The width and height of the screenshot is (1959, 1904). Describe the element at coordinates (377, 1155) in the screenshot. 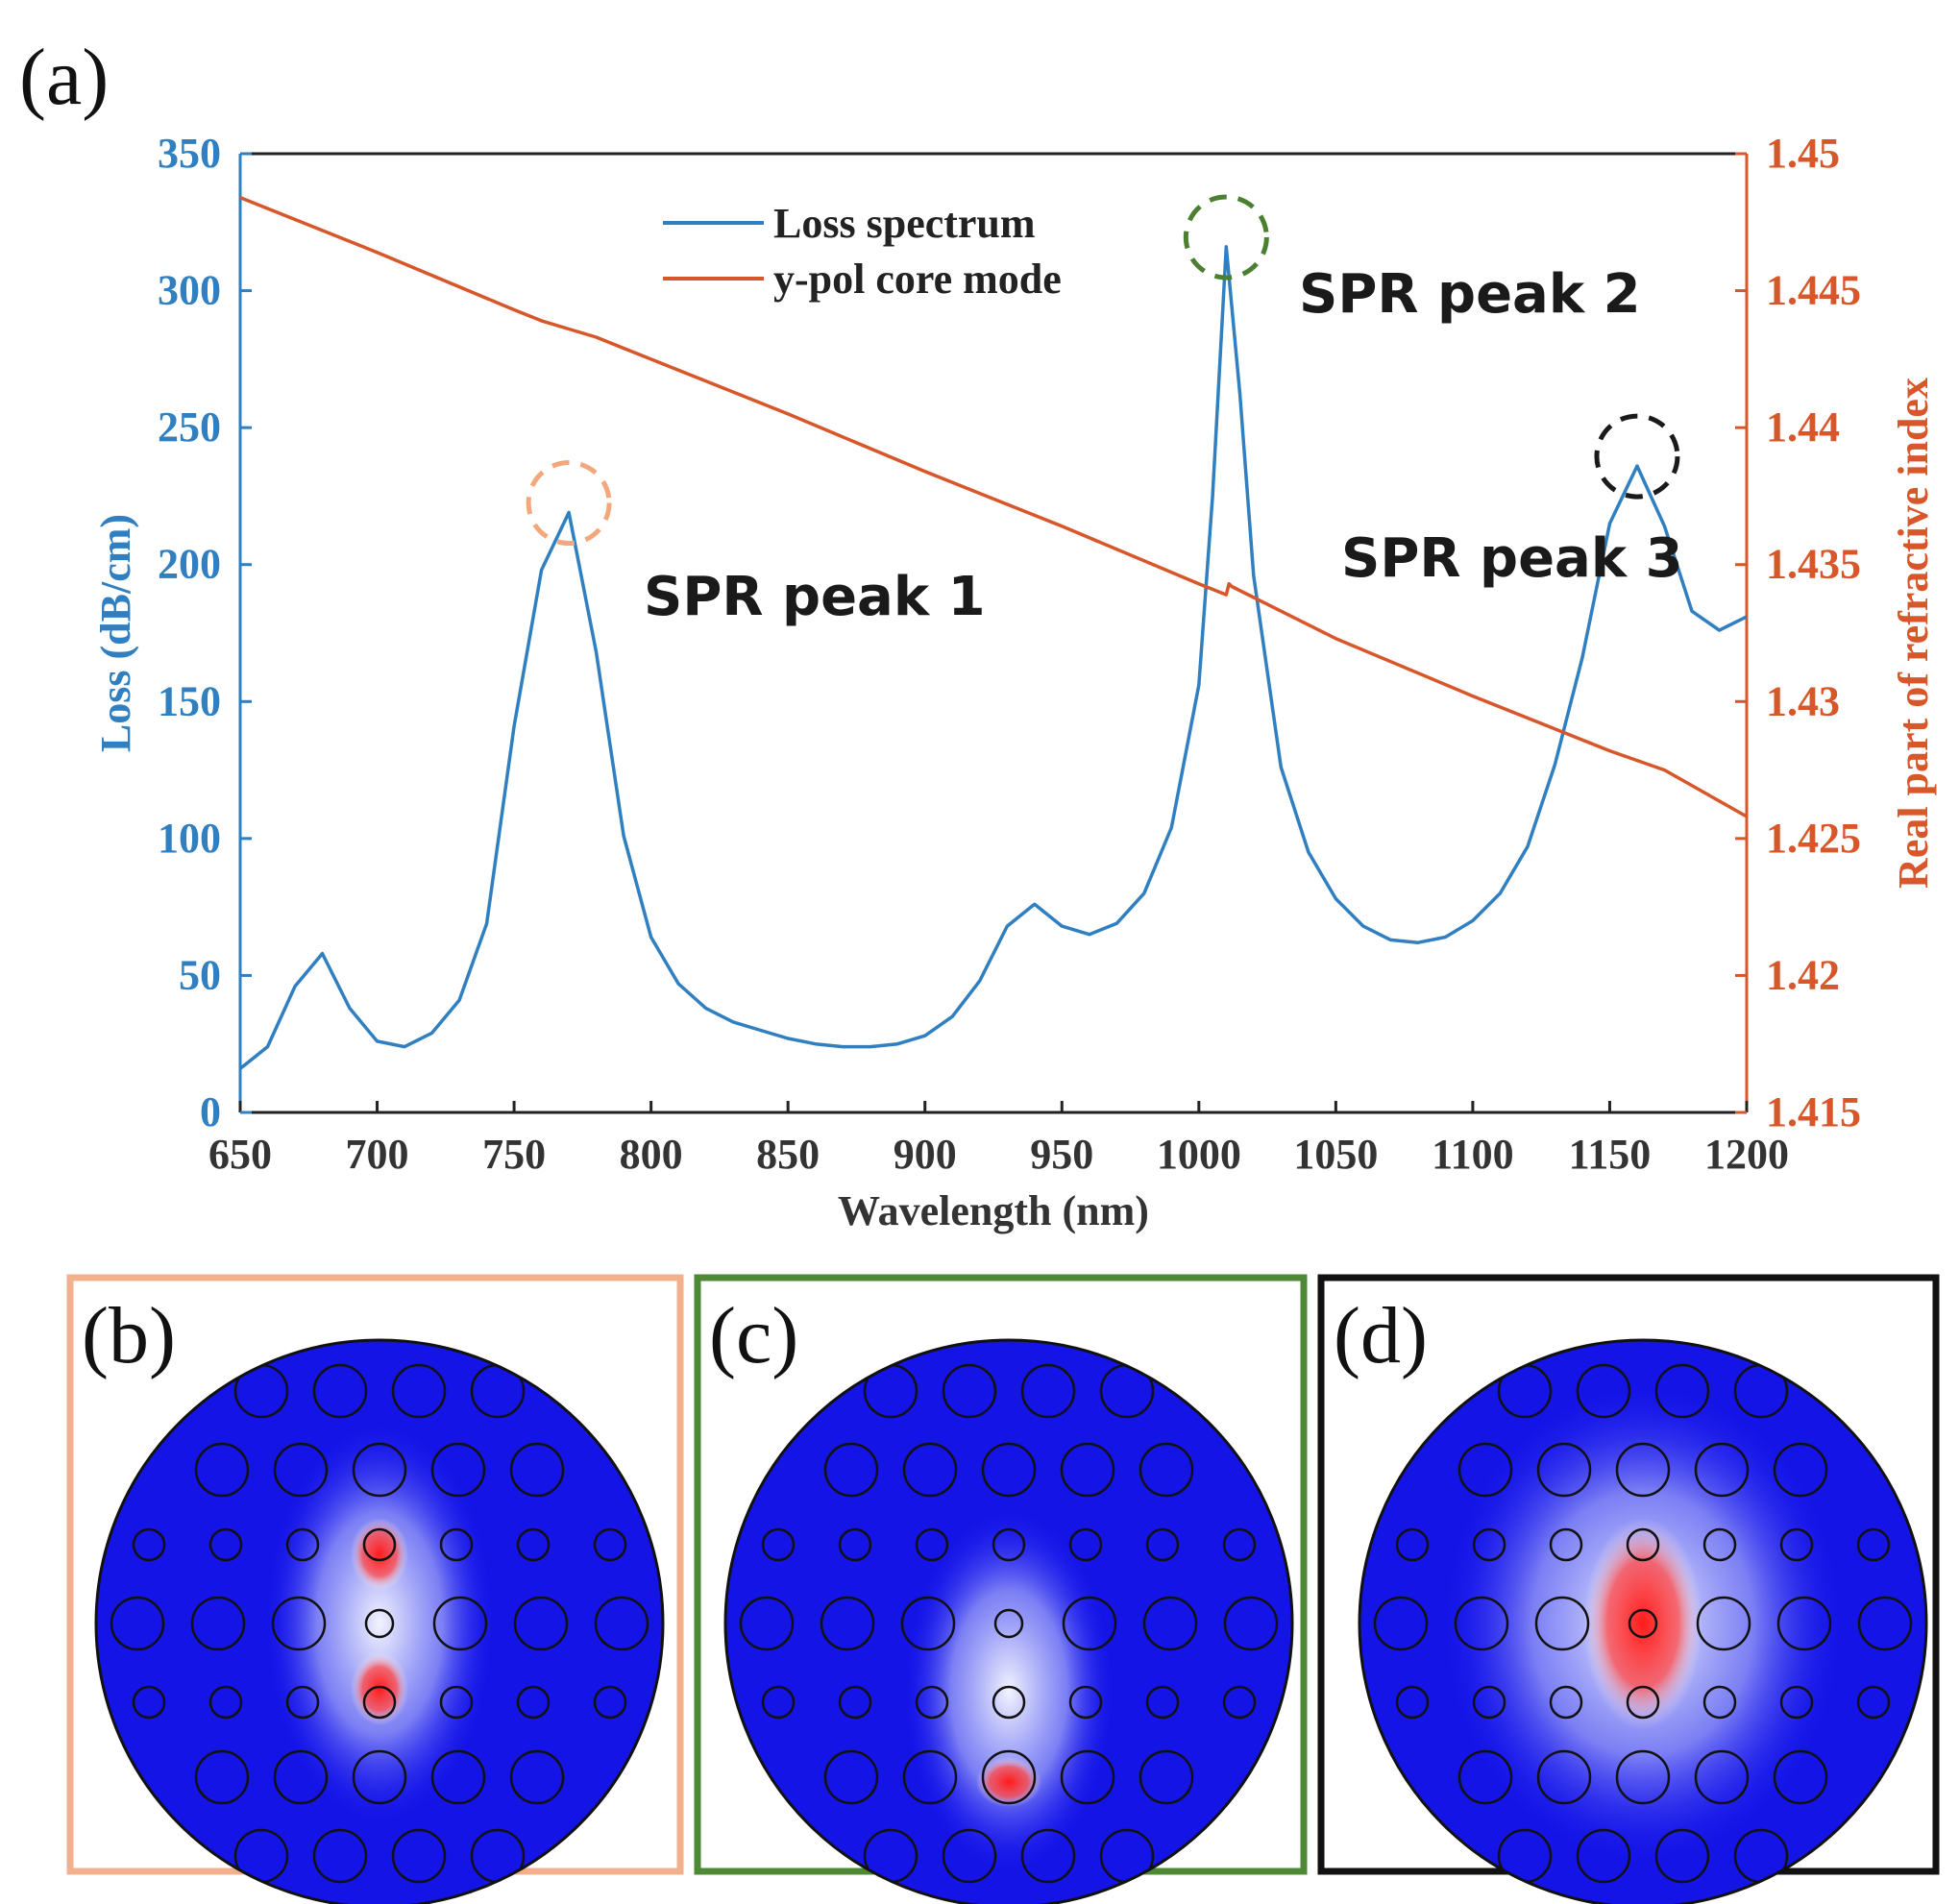

I see `x-tick-label: 700` at that location.